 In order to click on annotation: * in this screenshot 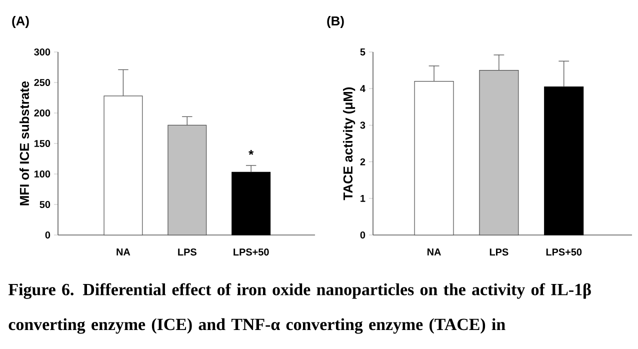, I will do `click(251, 152)`.